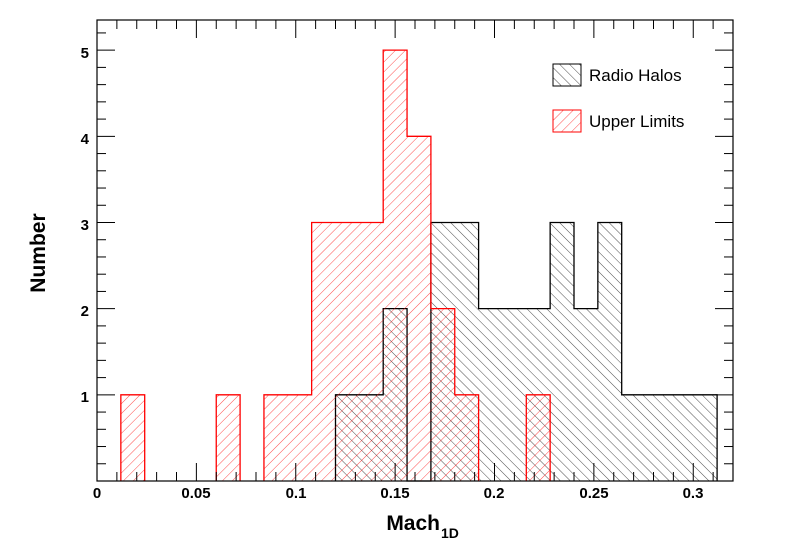  I want to click on legend-label-radio-halos: Radio Halos, so click(635, 75).